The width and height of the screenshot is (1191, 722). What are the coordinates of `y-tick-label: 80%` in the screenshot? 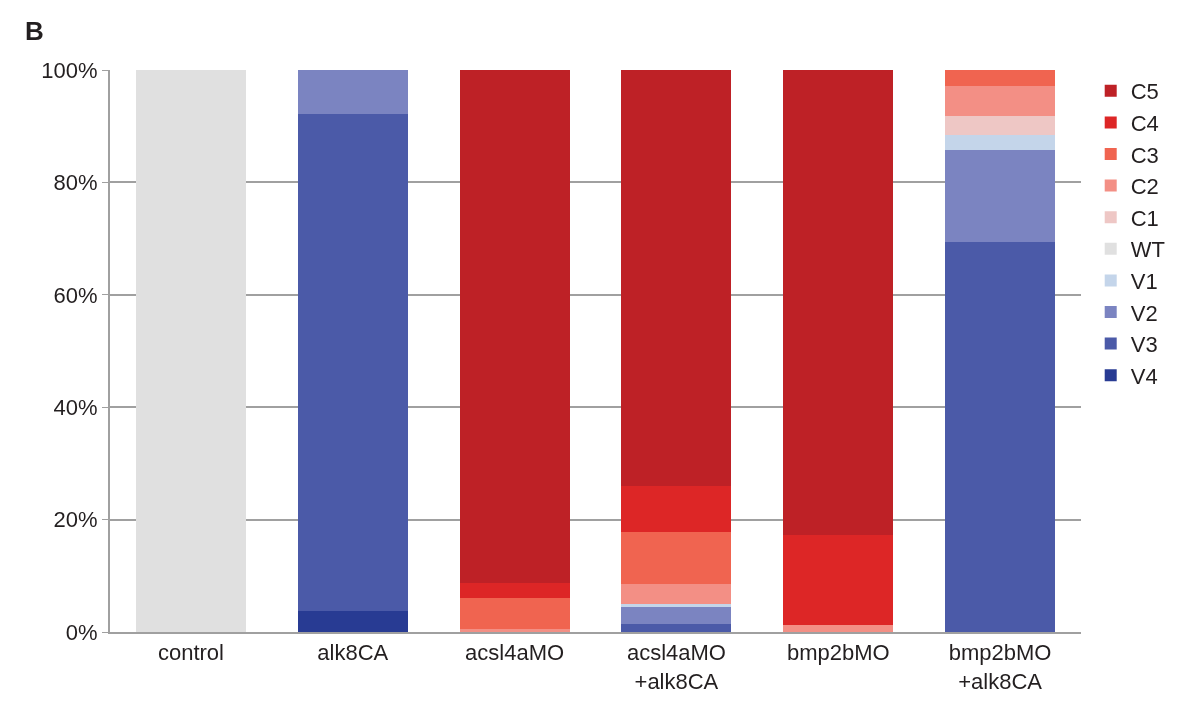 It's located at (75, 183).